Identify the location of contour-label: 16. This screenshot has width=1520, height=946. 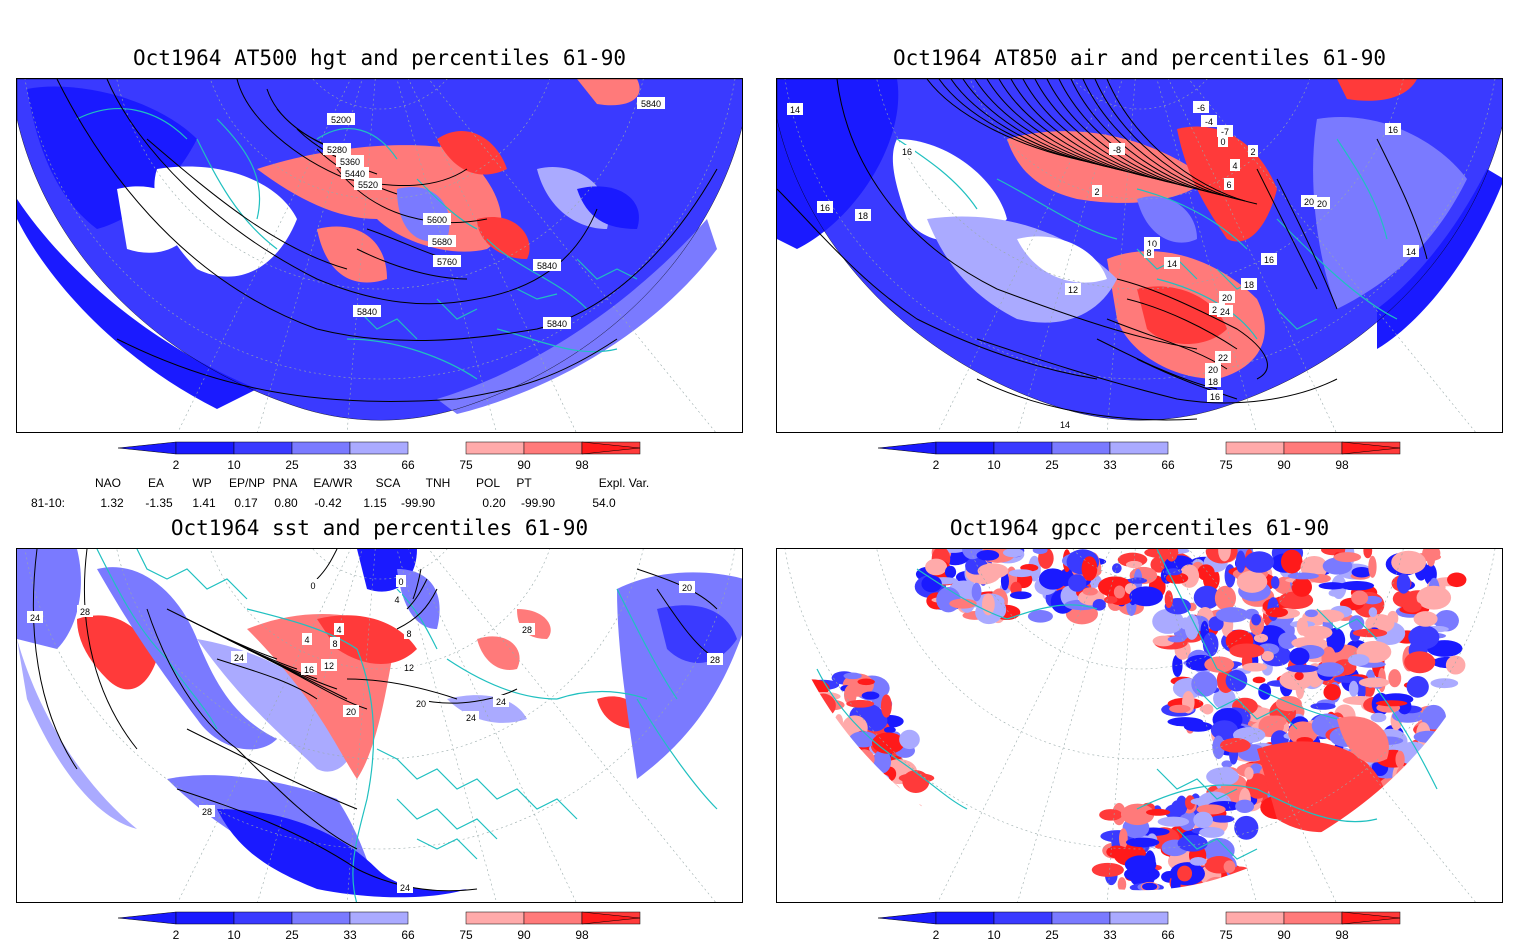
(1215, 396).